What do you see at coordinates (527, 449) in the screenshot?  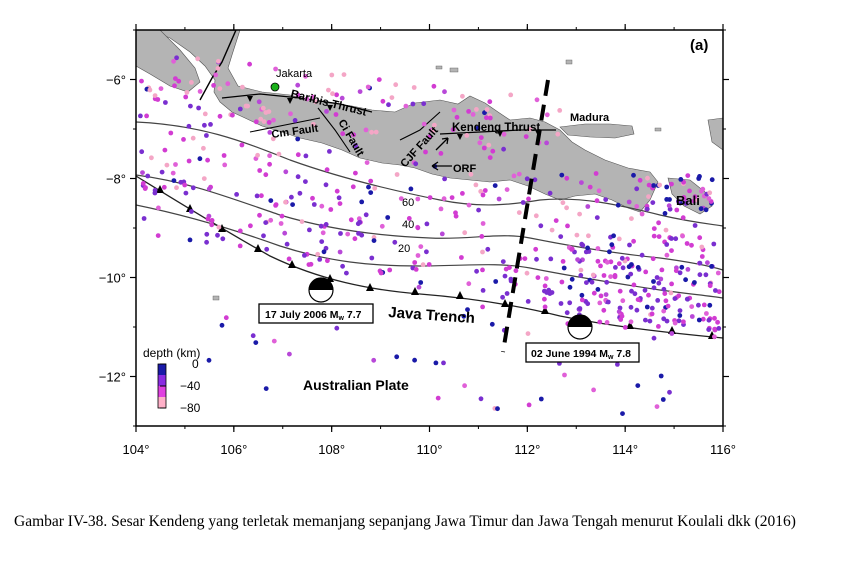 I see `x-tick-label: 112°` at bounding box center [527, 449].